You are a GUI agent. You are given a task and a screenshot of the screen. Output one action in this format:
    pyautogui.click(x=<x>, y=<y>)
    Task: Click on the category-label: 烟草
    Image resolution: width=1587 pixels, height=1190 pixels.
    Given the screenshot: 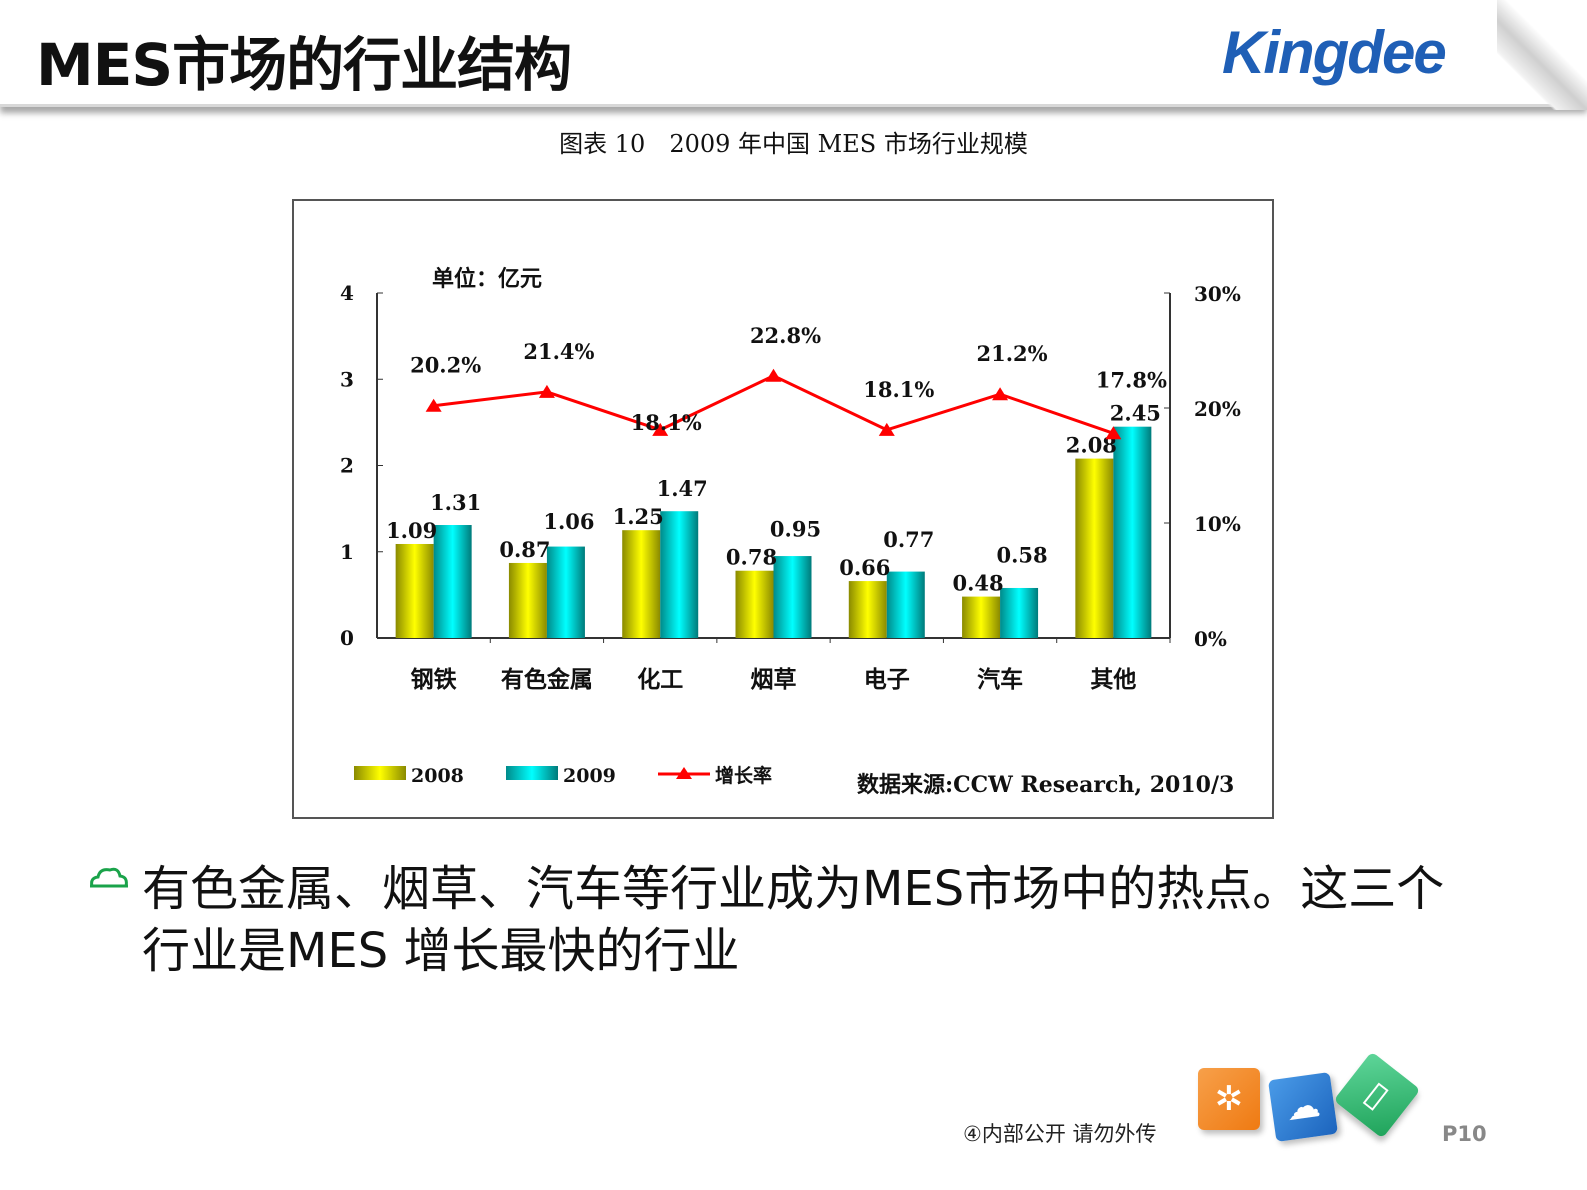 What is the action you would take?
    pyautogui.click(x=774, y=679)
    